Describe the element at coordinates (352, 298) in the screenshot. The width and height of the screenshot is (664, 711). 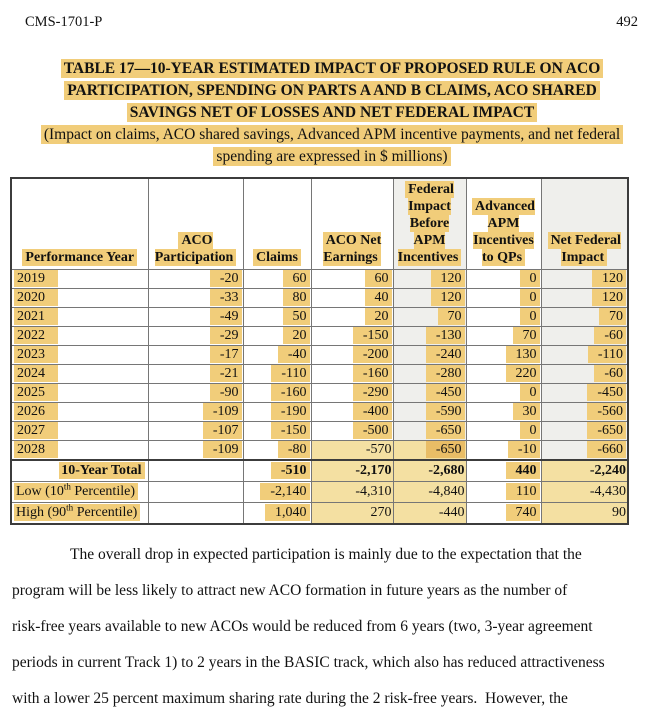
I see `table-cell: 40` at that location.